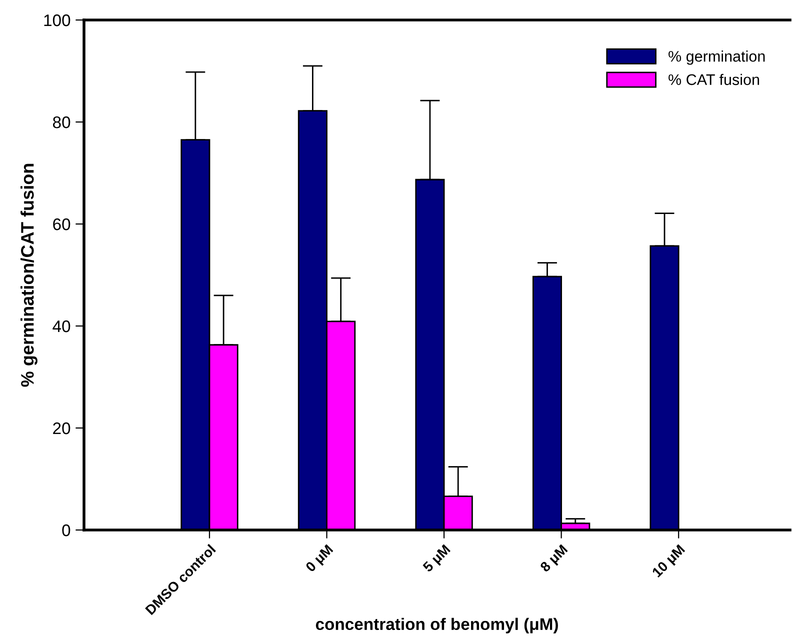 The width and height of the screenshot is (792, 639). Describe the element at coordinates (714, 80) in the screenshot. I see `legend-label: % CAT fusion` at that location.